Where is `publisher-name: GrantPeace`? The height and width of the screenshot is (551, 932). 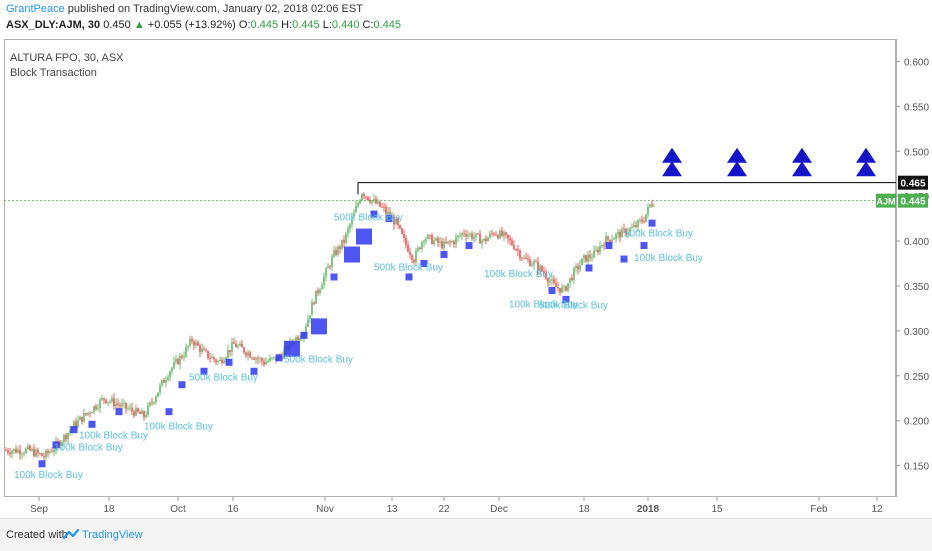 publisher-name: GrantPeace is located at coordinates (35, 9).